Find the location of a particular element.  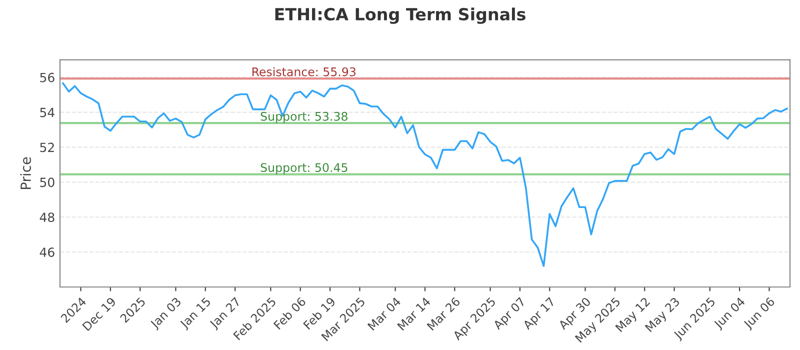

ref-line-label: Support: 53.38 is located at coordinates (304, 118).